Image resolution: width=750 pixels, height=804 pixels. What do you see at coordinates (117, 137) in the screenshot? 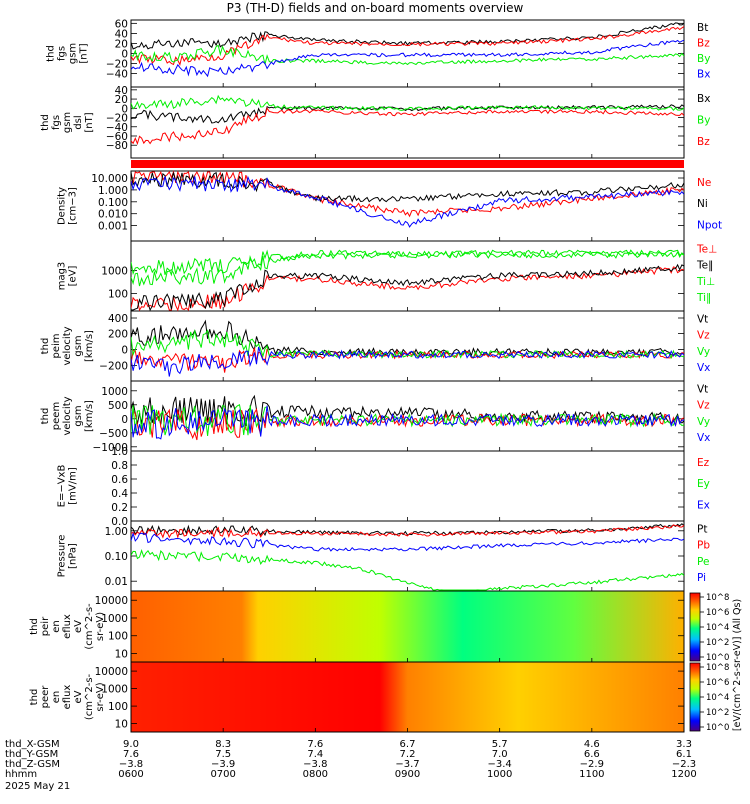
I see `y-tick-label: −60` at bounding box center [117, 137].